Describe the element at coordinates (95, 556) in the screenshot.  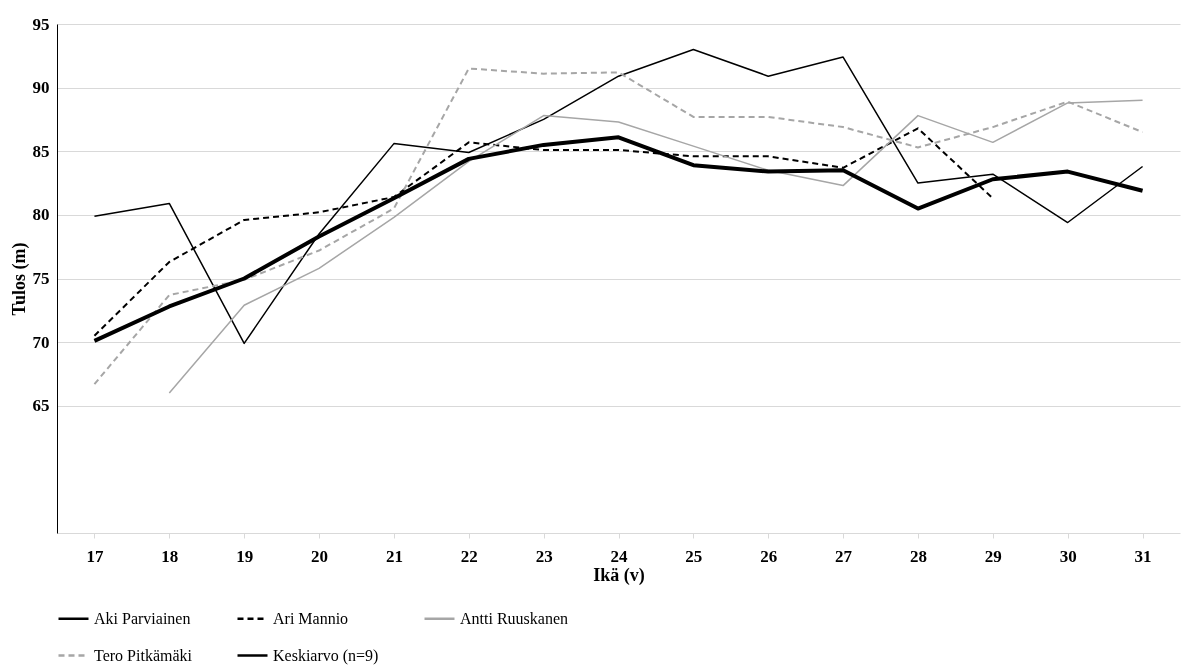
I see `x-tick-label: 17` at that location.